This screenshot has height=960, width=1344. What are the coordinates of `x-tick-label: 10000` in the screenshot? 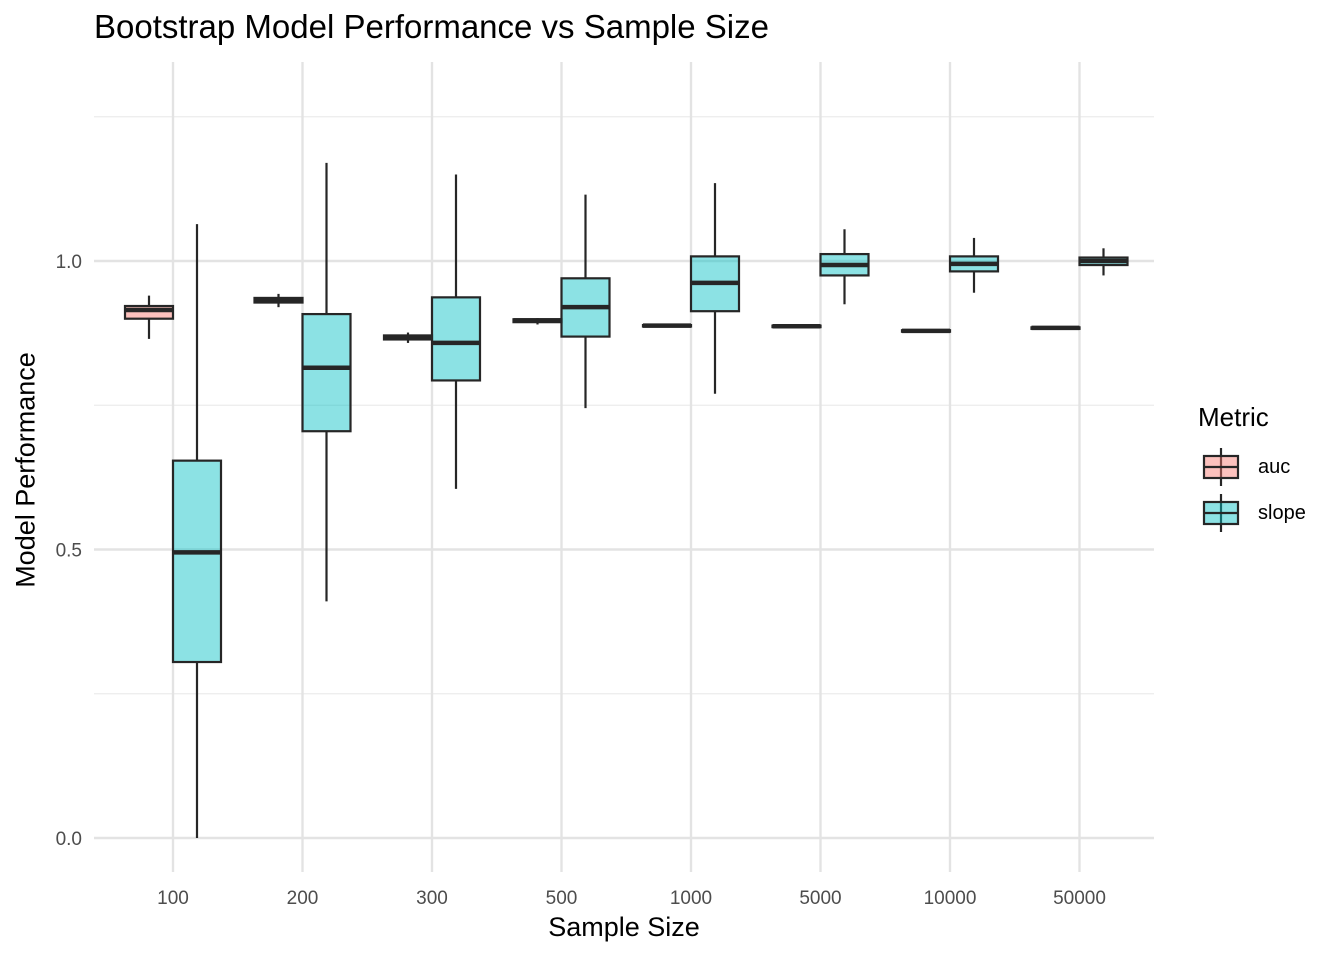 It's located at (950, 898).